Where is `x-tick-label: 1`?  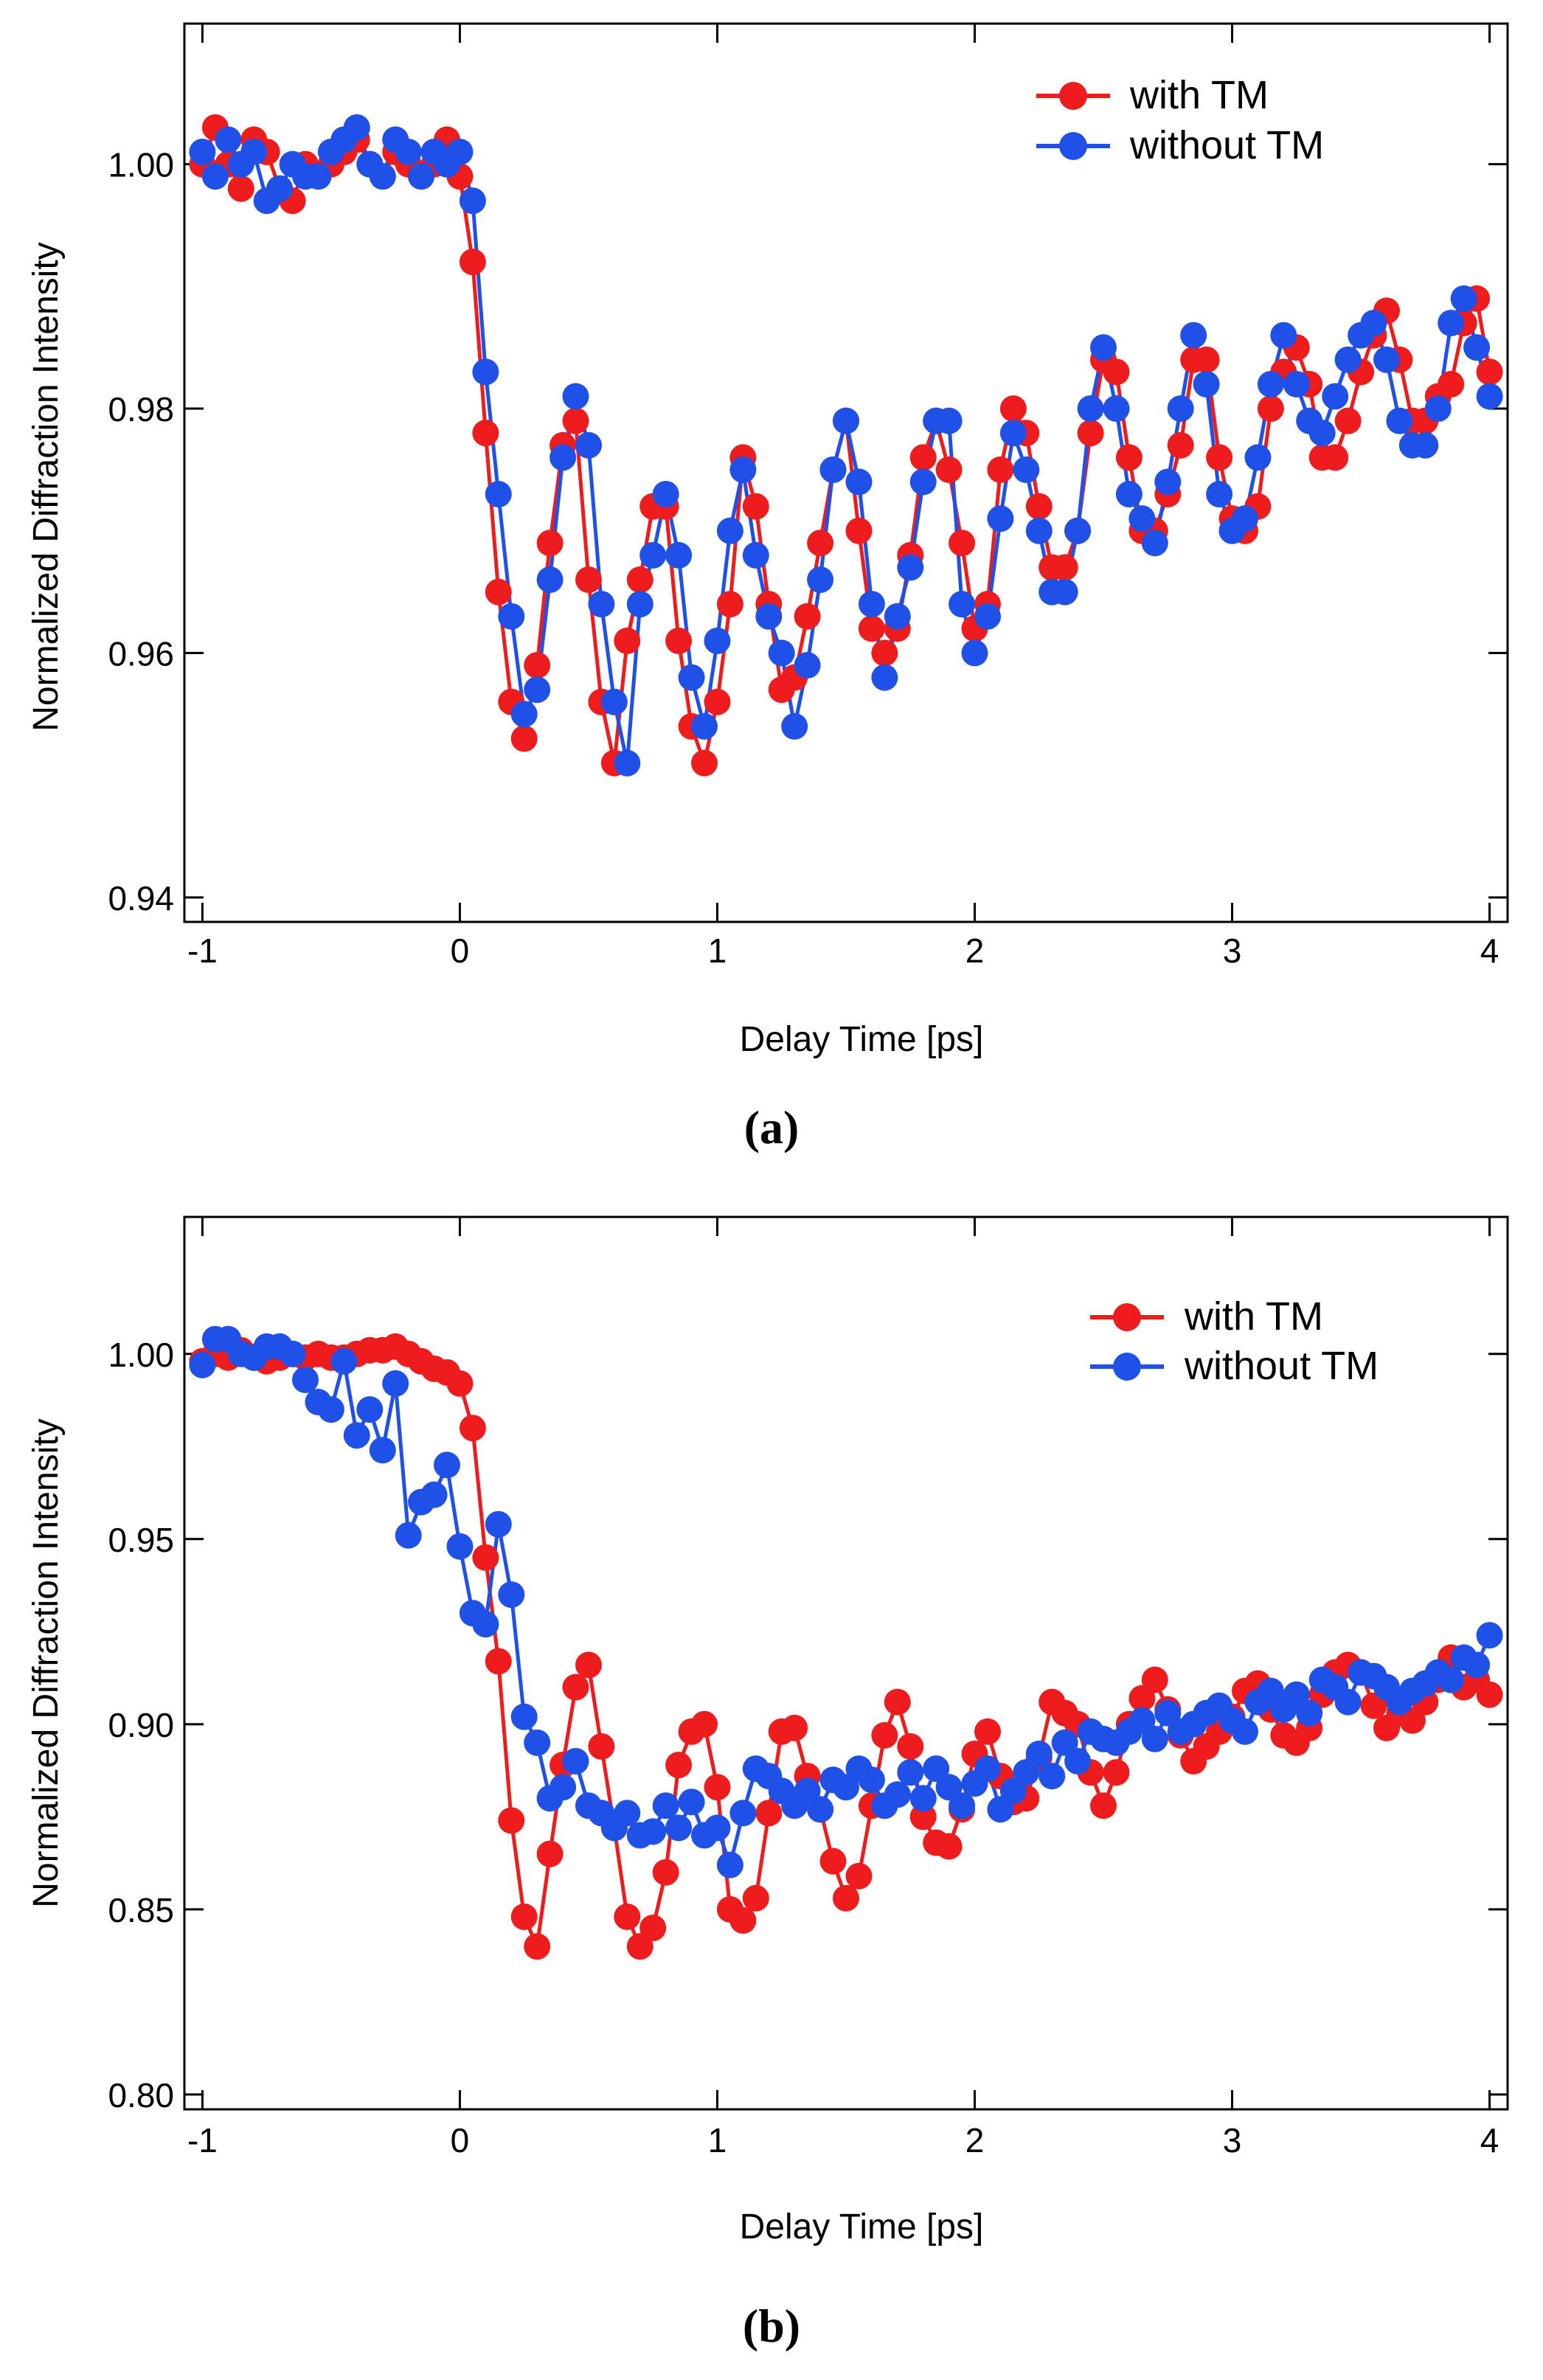 x-tick-label: 1 is located at coordinates (717, 2140).